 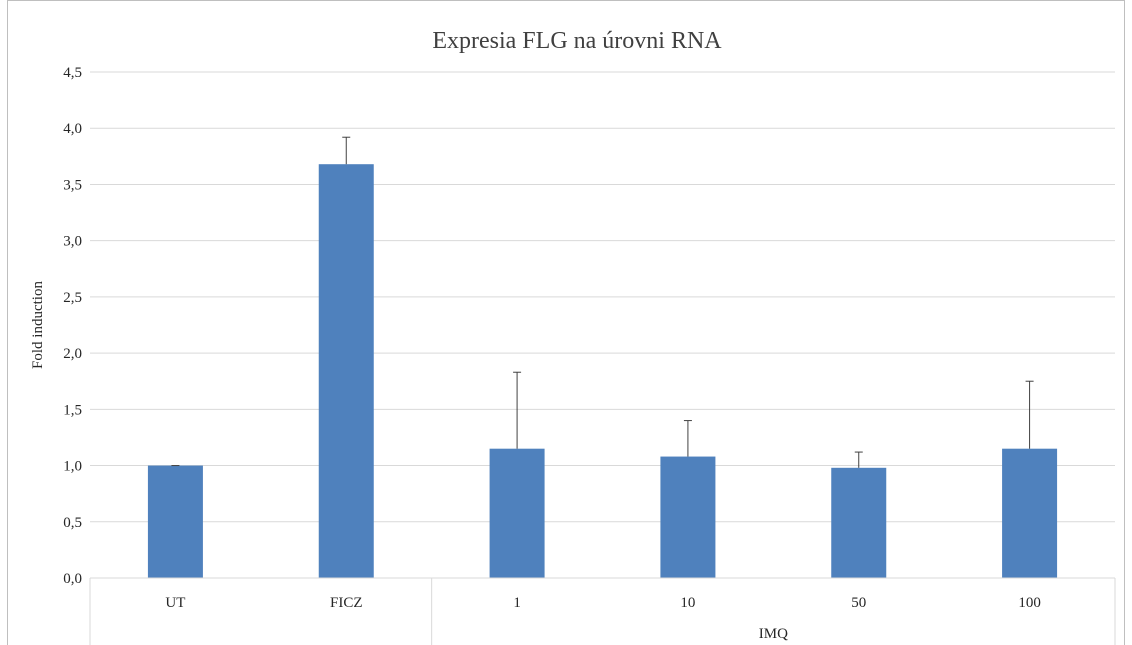 What do you see at coordinates (72, 242) in the screenshot?
I see `y-tick-label: 3,0` at bounding box center [72, 242].